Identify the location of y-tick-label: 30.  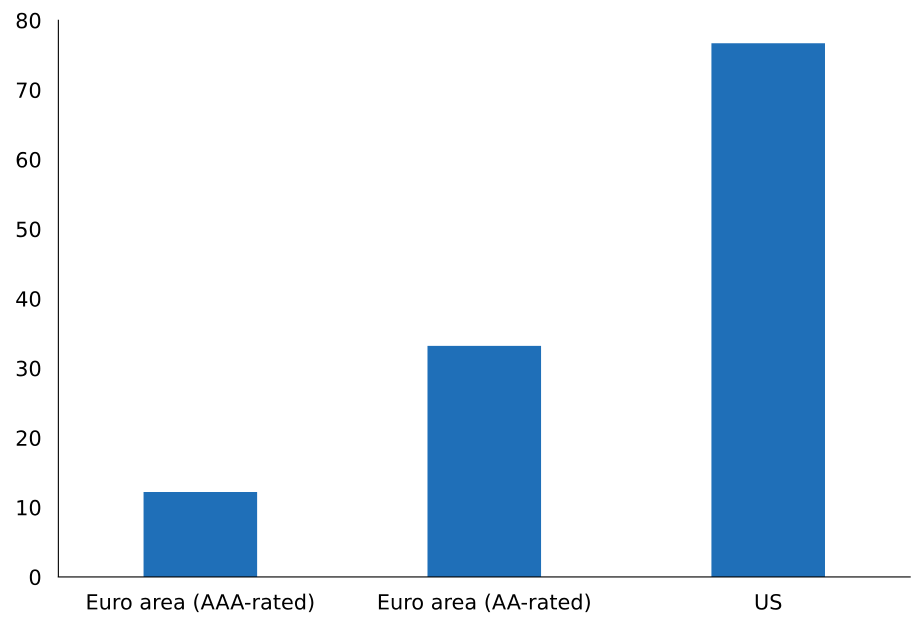
(28, 368).